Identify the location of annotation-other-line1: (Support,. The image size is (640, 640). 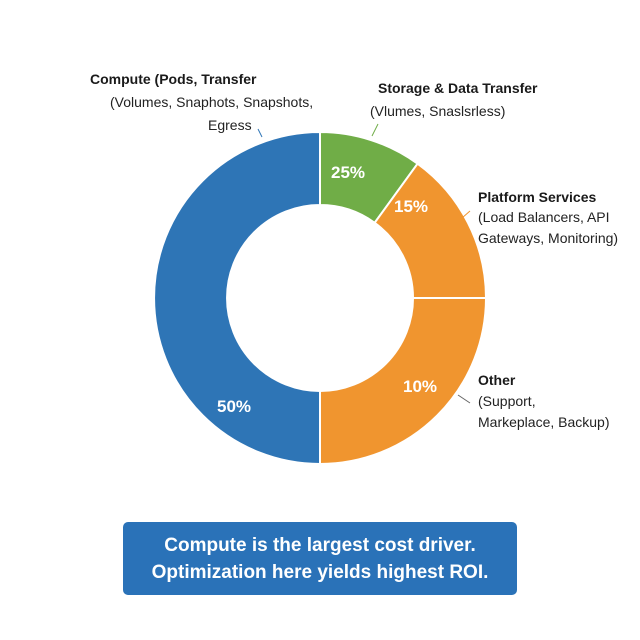
(507, 401).